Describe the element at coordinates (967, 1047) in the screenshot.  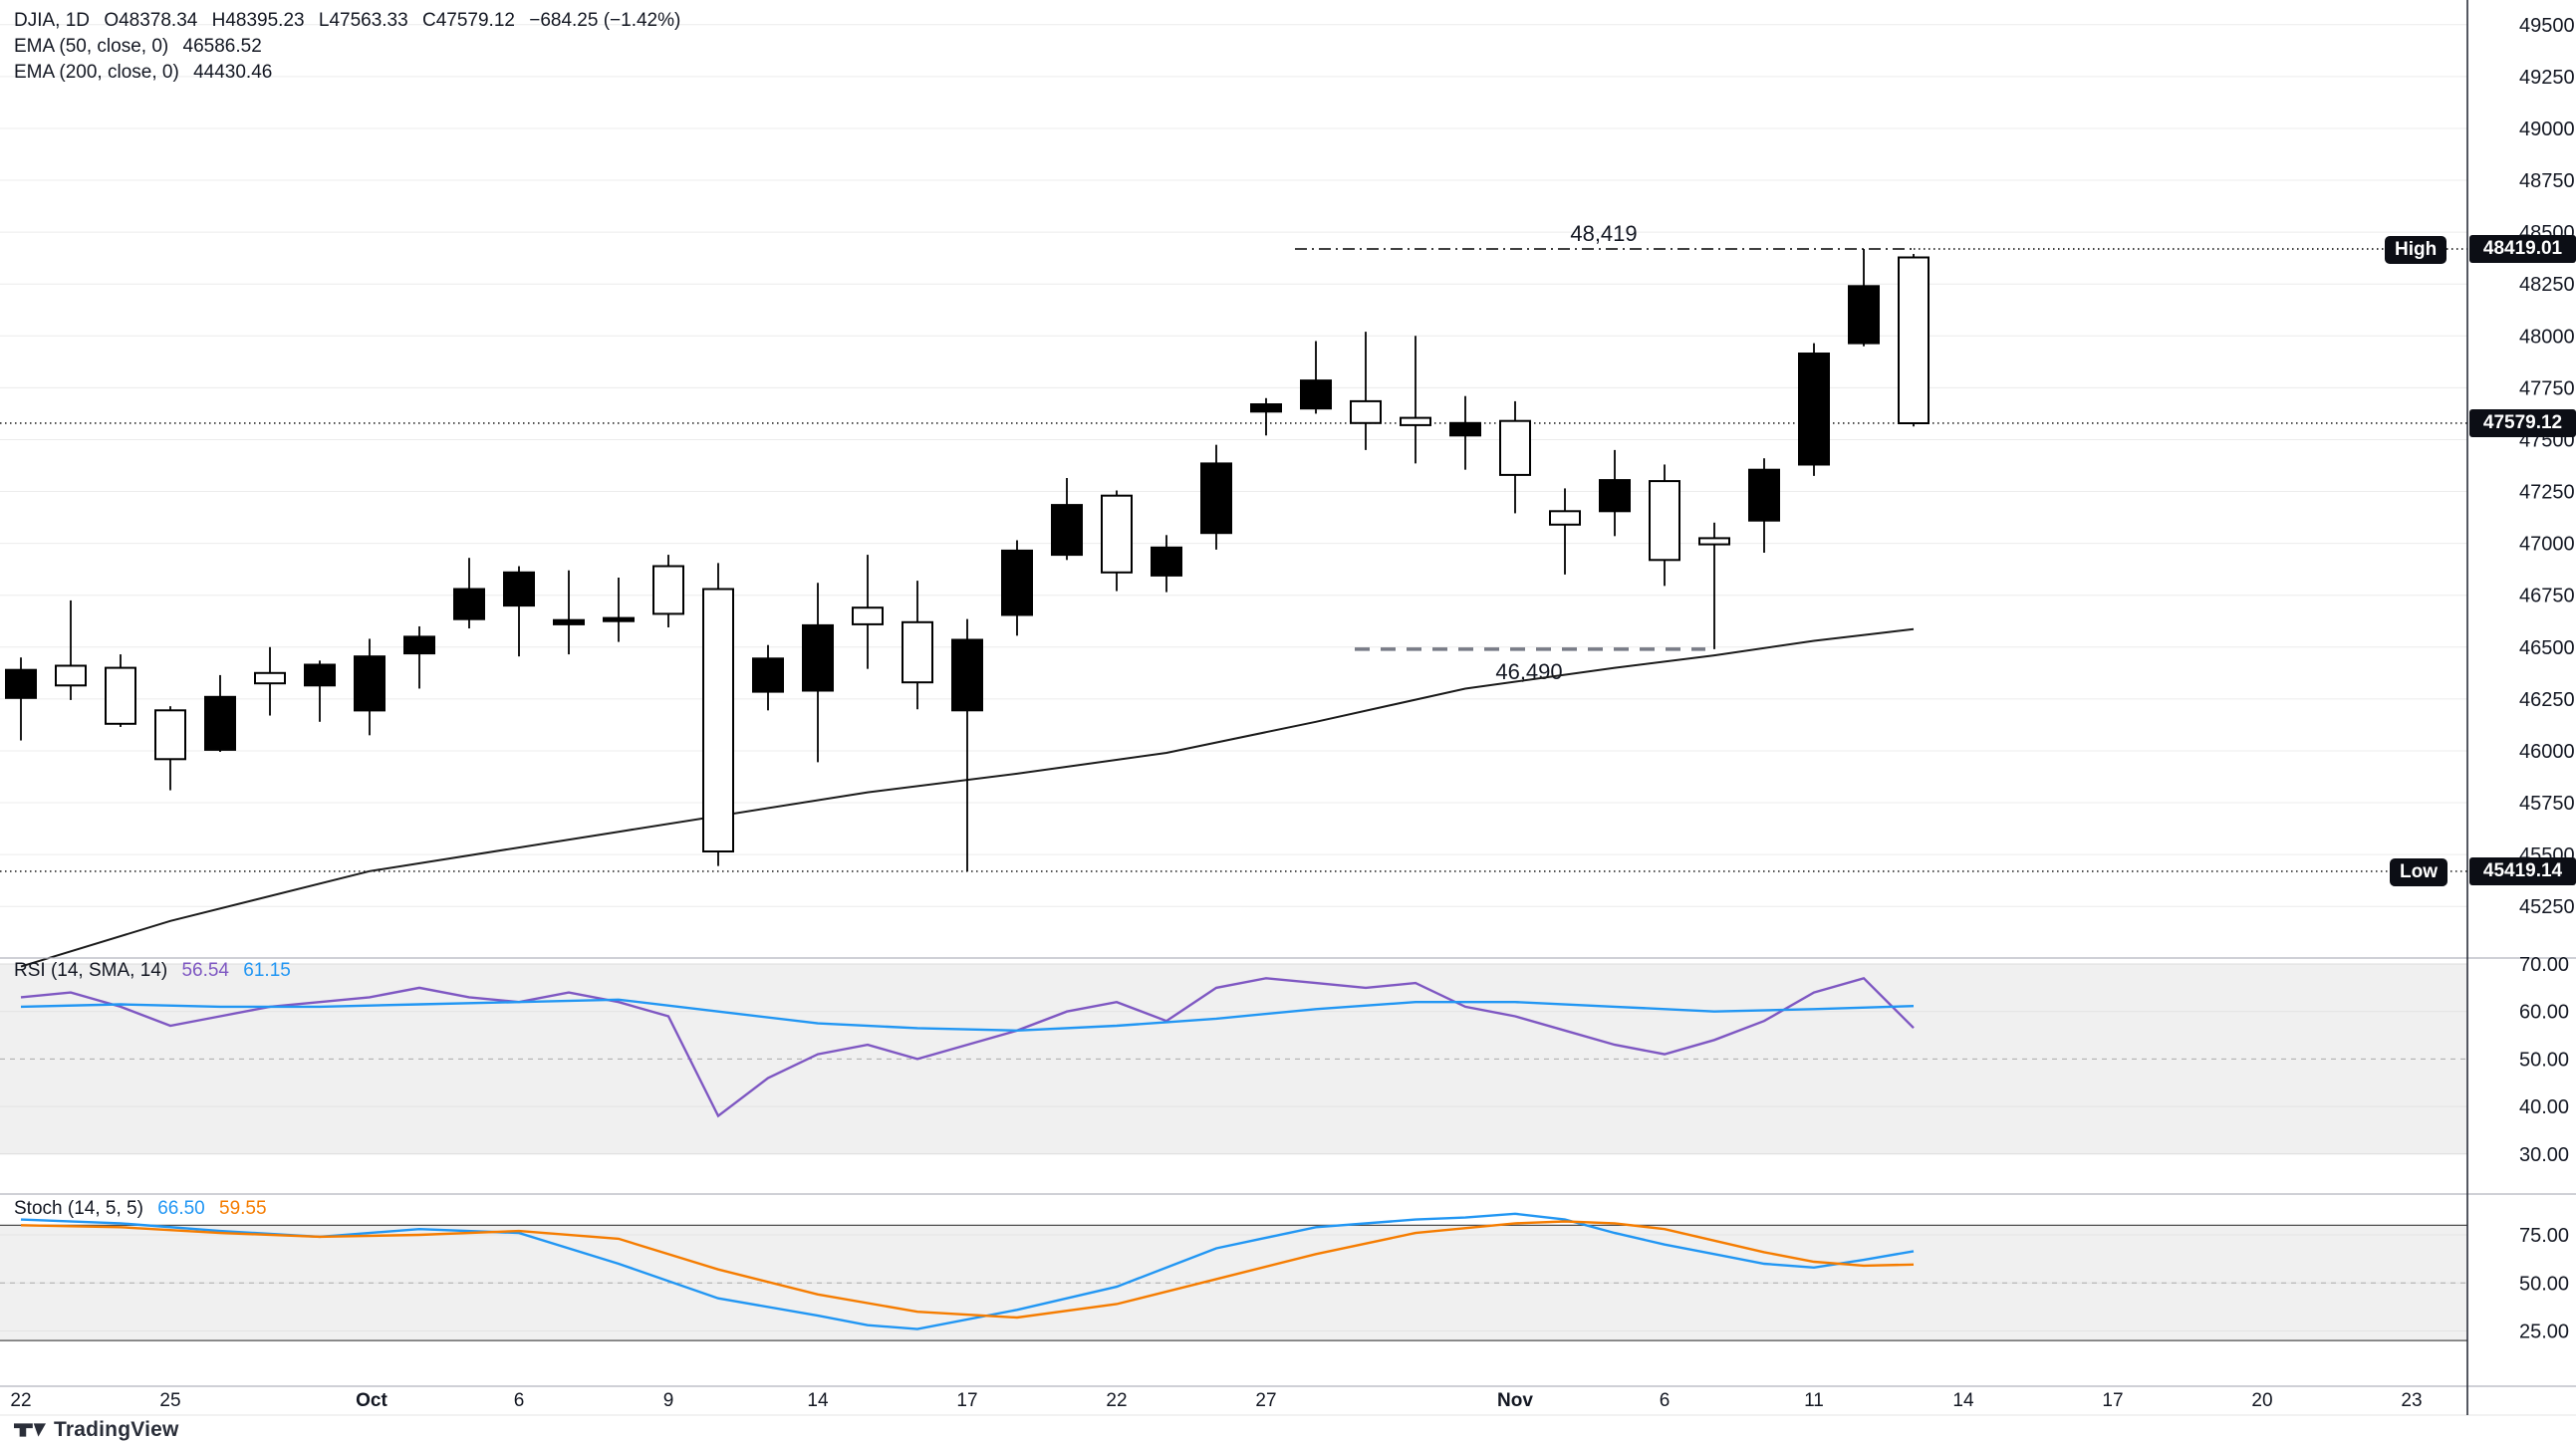
I see `rsi-line` at that location.